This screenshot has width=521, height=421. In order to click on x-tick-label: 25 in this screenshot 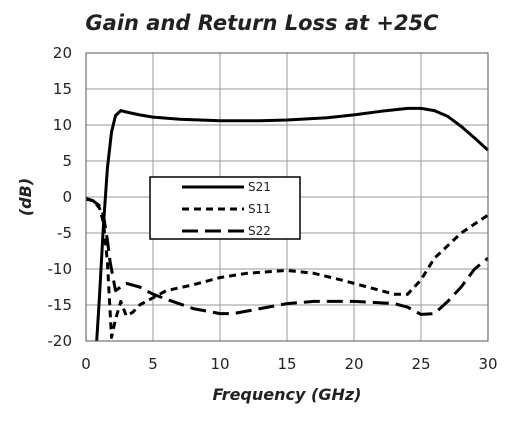, I will do `click(420, 364)`.